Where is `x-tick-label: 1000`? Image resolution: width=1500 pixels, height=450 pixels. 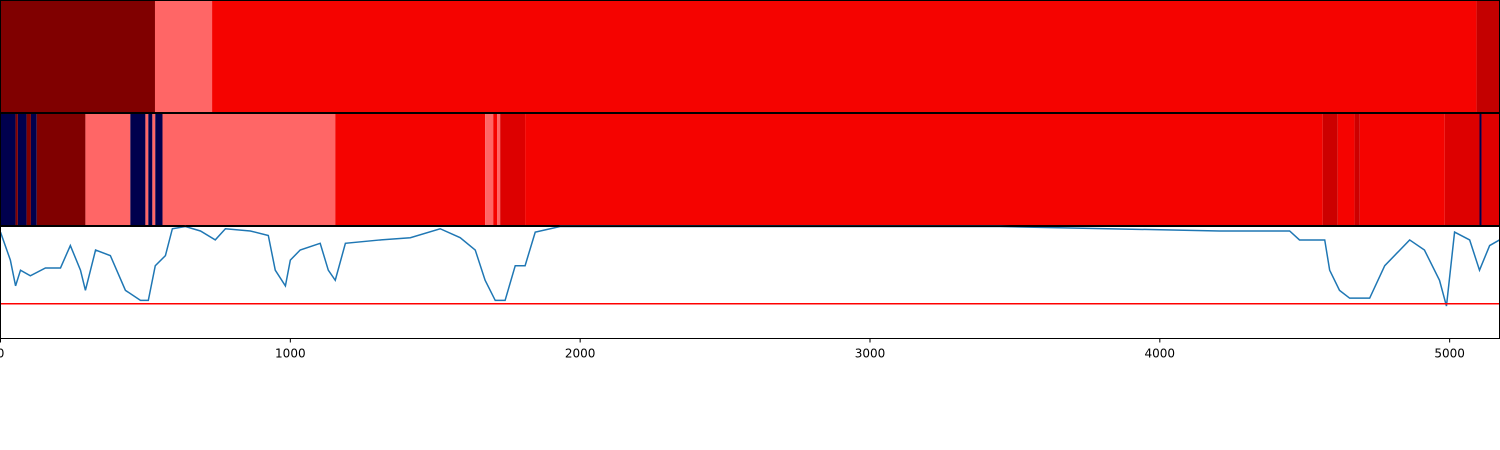 x-tick-label: 1000 is located at coordinates (290, 354).